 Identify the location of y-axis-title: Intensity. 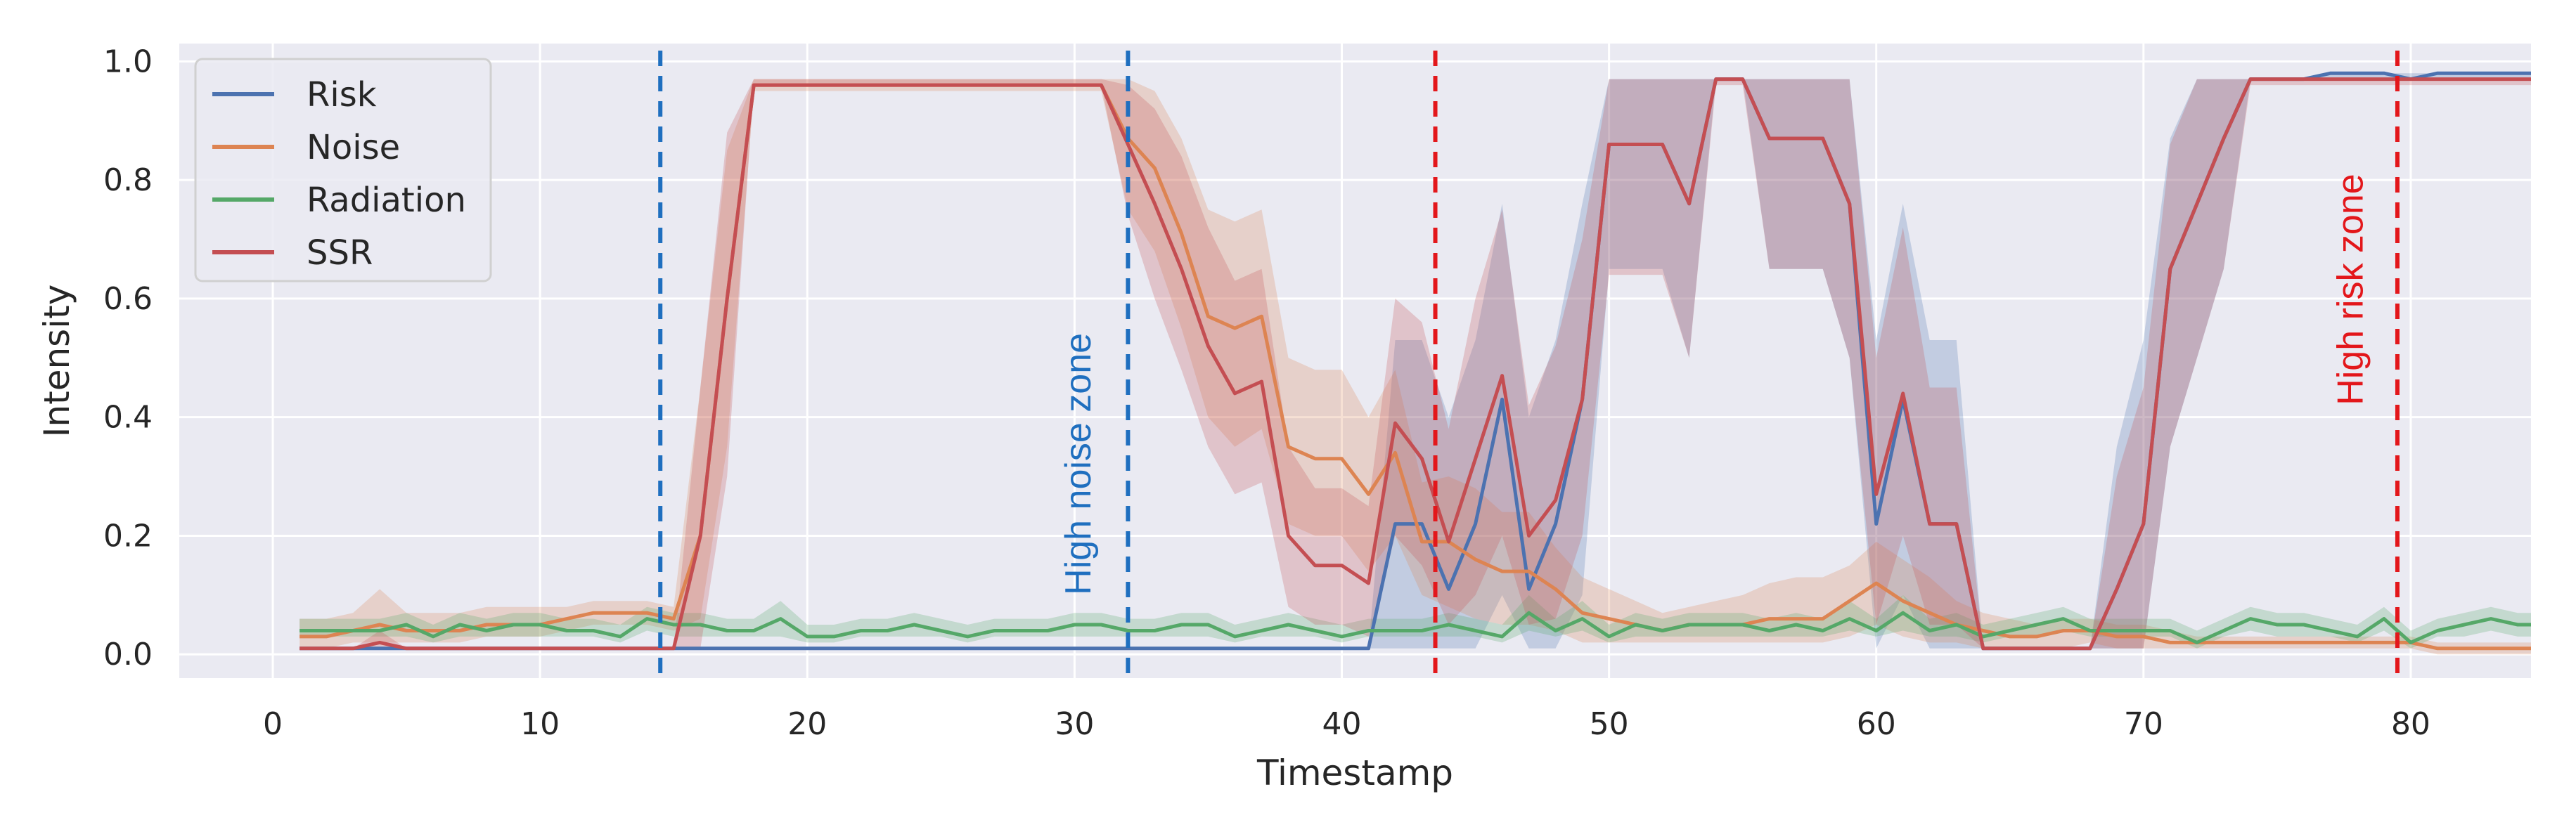
(57, 361).